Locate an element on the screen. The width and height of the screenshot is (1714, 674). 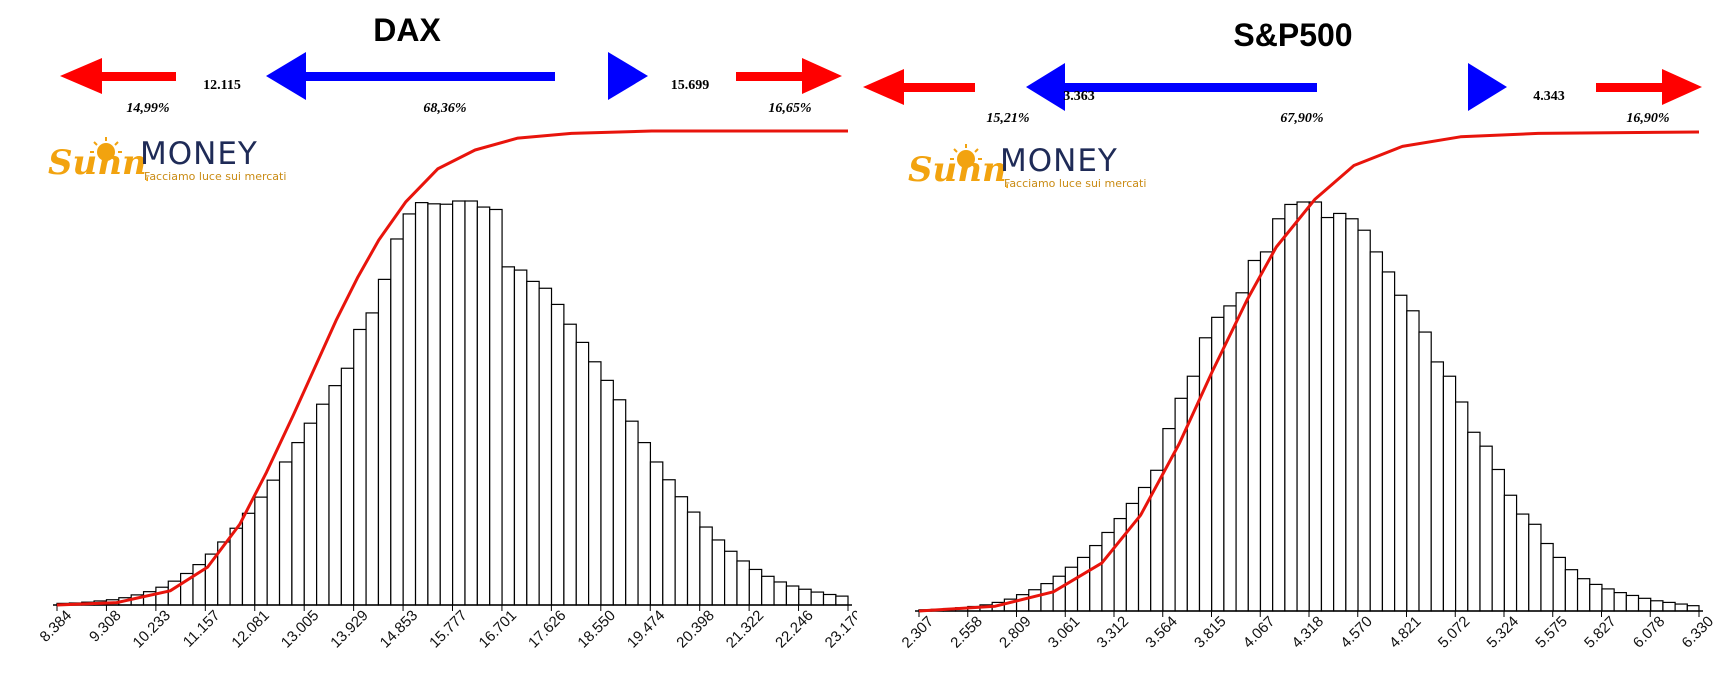
x-tick-label: 15.777 is located at coordinates (448, 629).